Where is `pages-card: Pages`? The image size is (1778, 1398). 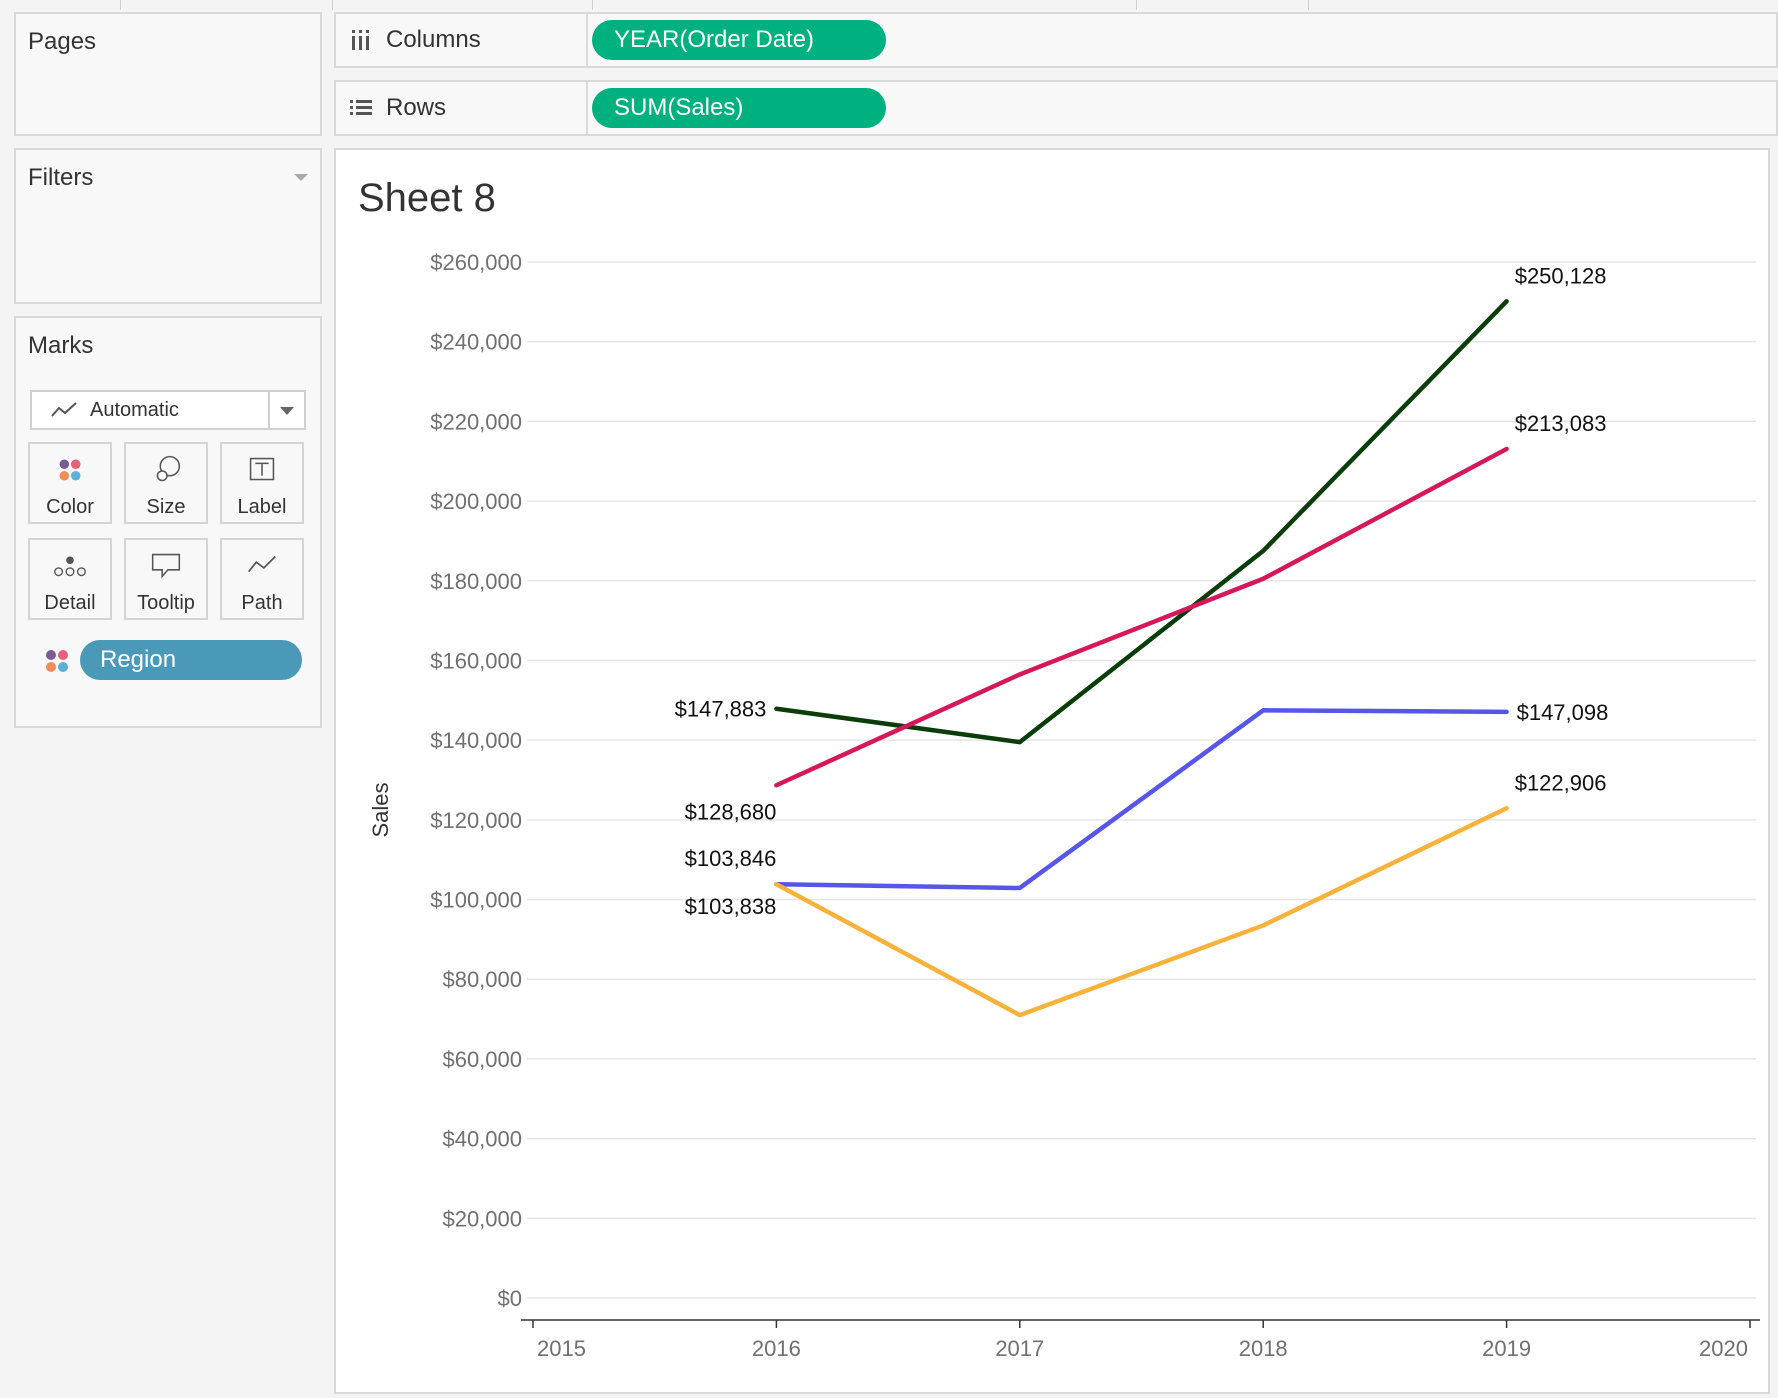 pages-card: Pages is located at coordinates (168, 74).